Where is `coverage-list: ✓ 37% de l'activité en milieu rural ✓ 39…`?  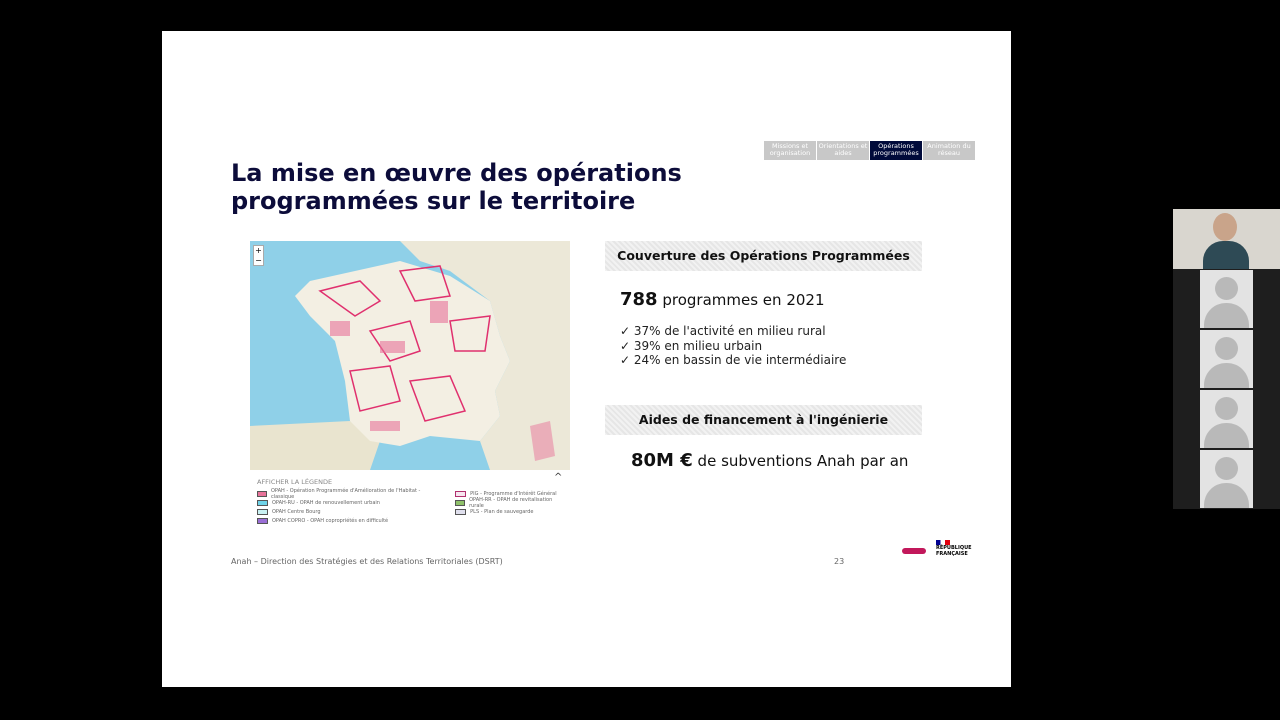
coverage-list: ✓ 37% de l'activité en milieu rural ✓ 39… is located at coordinates (733, 346).